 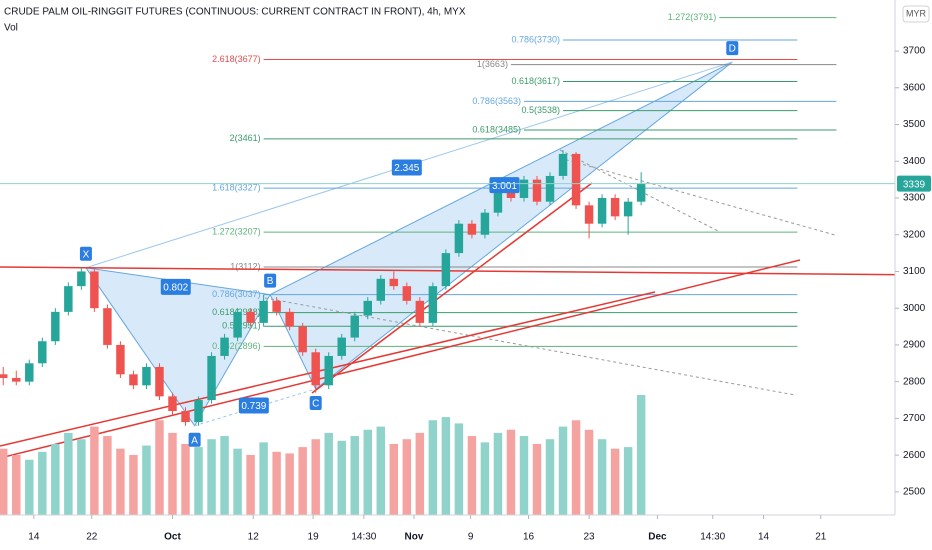 What do you see at coordinates (914, 381) in the screenshot?
I see `y-tick-label: 2800` at bounding box center [914, 381].